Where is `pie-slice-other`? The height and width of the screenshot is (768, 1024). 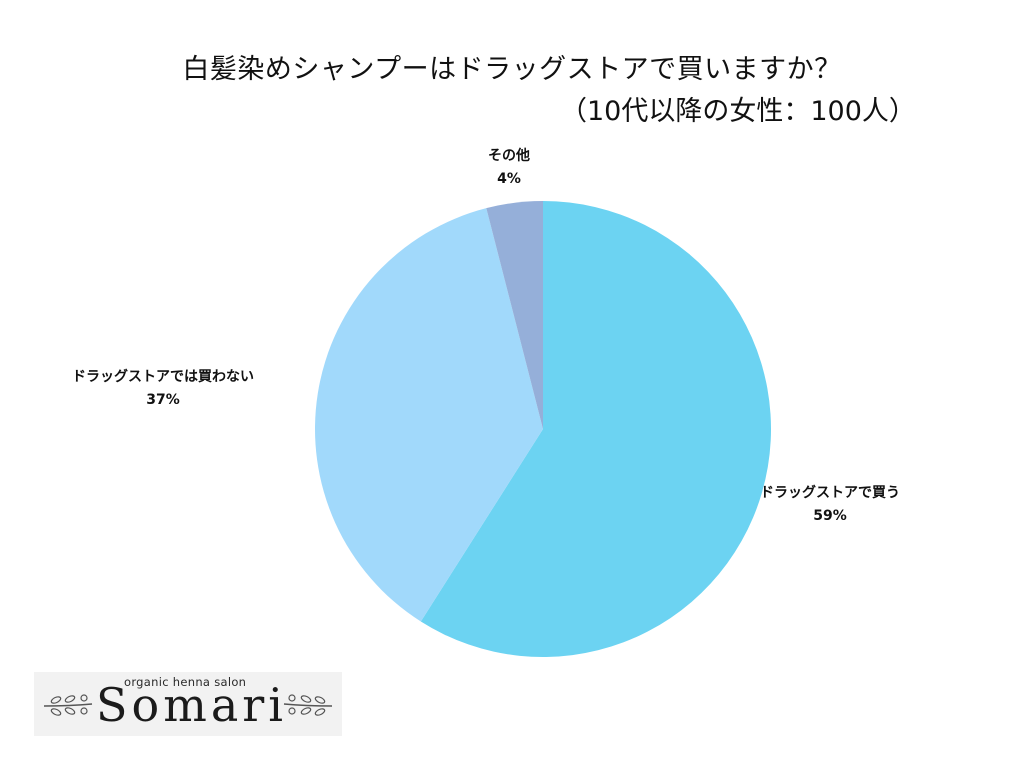 pie-slice-other is located at coordinates (514, 315).